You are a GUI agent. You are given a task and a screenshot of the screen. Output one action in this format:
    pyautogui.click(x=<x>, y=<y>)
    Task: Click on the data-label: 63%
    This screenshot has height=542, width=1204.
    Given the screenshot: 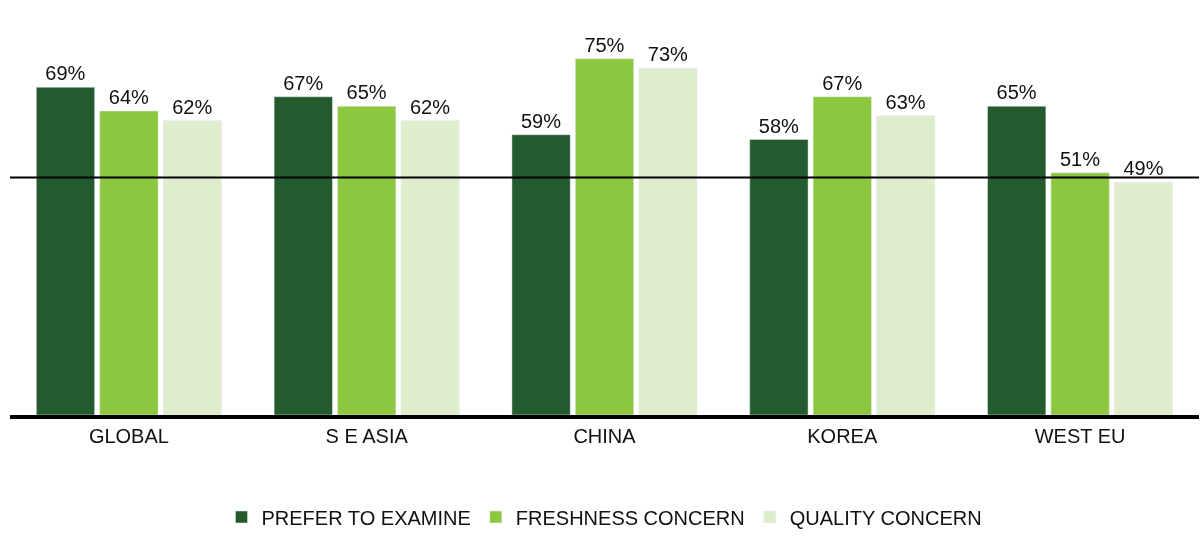 What is the action you would take?
    pyautogui.click(x=905, y=101)
    